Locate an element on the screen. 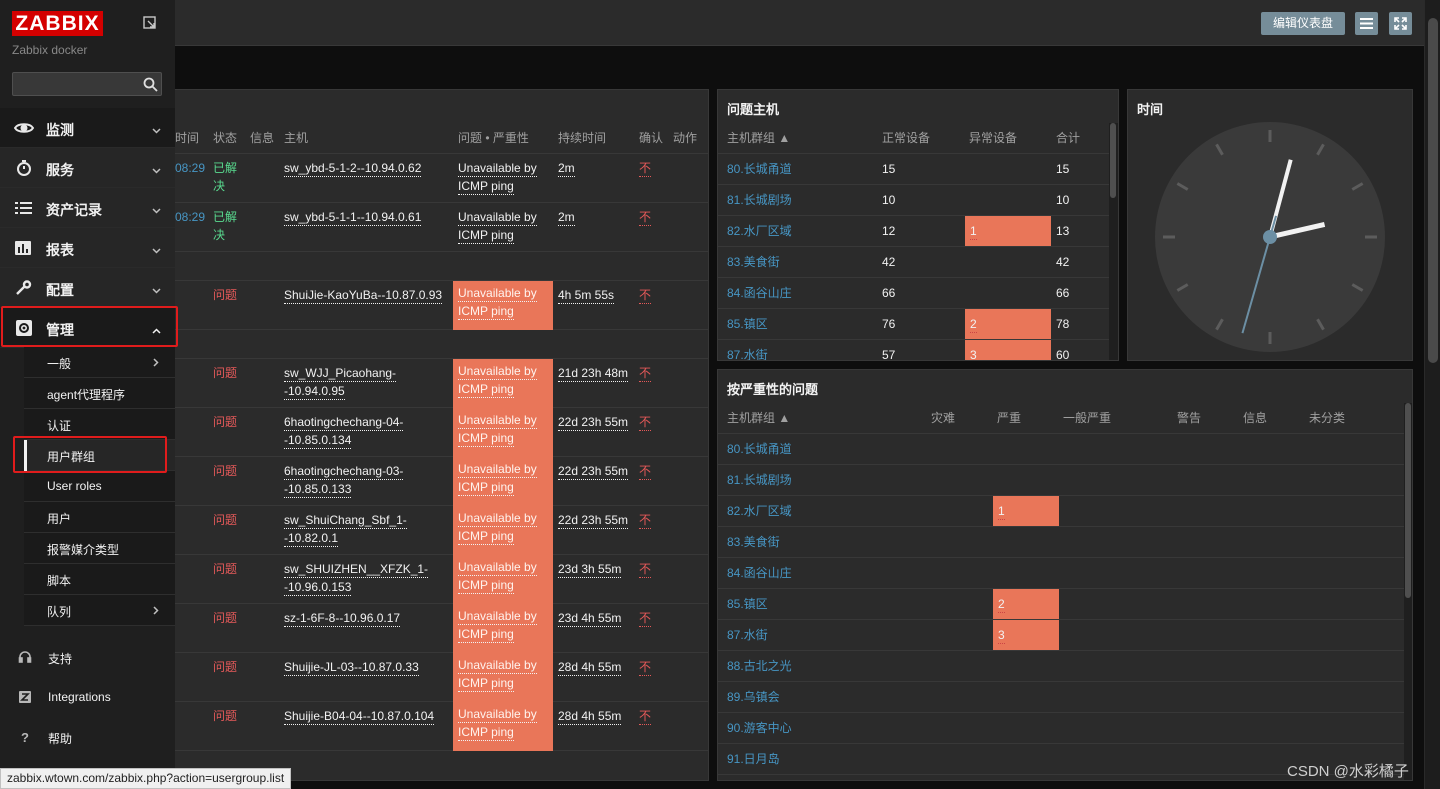  problem-duration: 2m is located at coordinates (566, 217).